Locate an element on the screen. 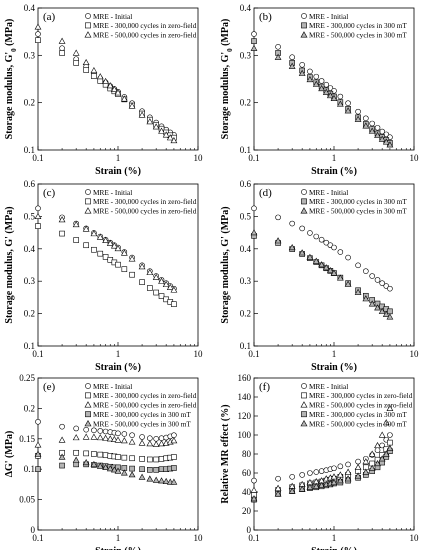  panel-label: (b) is located at coordinates (265, 17).